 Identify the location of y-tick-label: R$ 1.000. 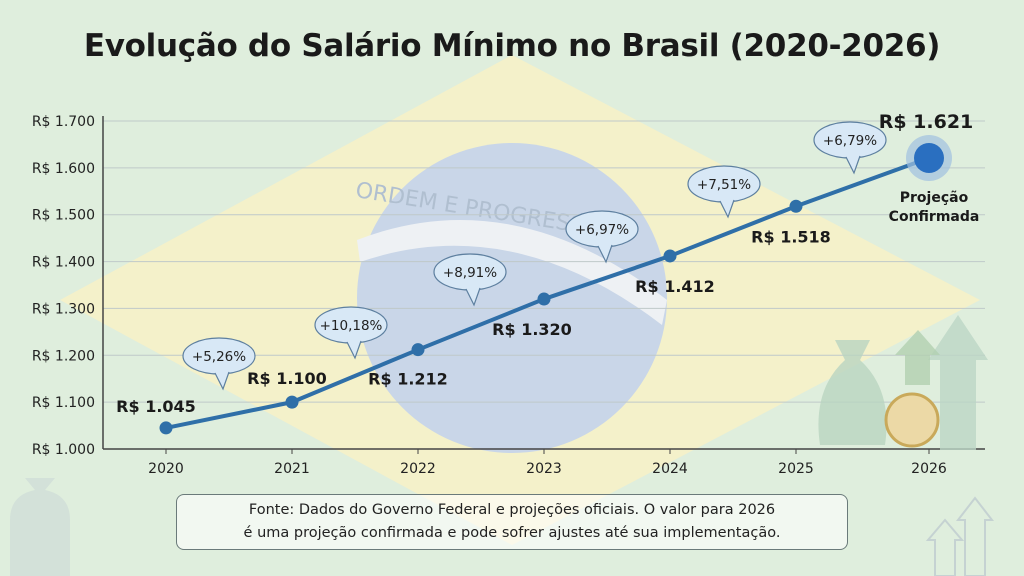
(63, 450).